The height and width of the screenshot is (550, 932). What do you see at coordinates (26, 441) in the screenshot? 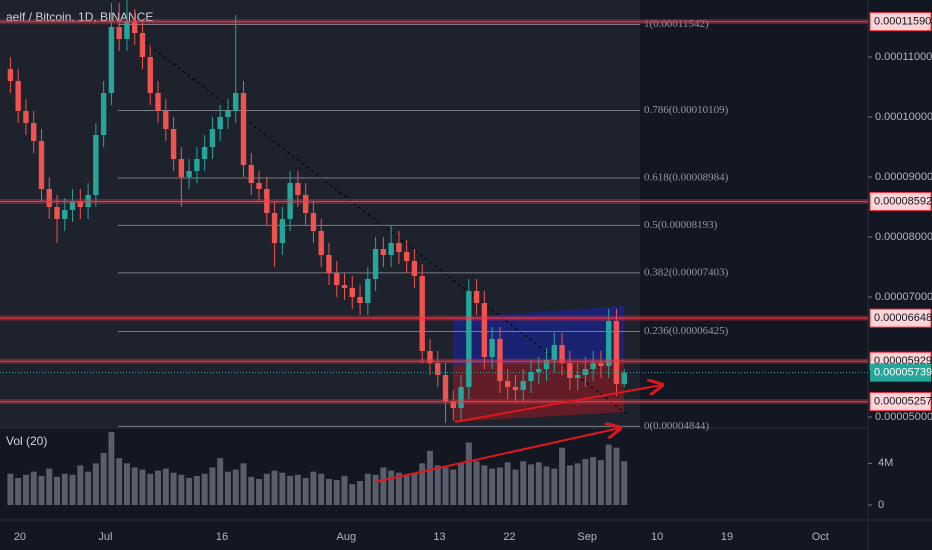
I see `volume-label: Vol (20)` at bounding box center [26, 441].